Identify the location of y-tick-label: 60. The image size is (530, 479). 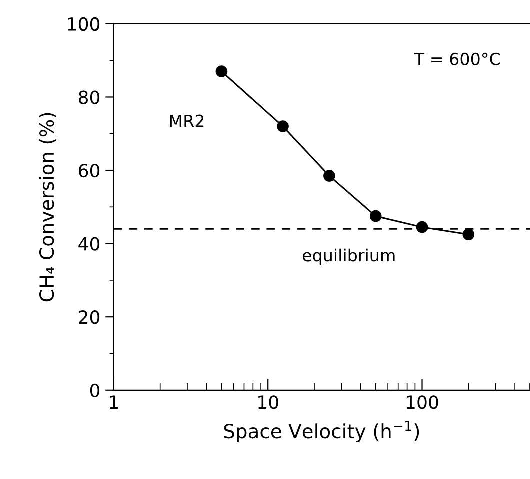
(89, 171).